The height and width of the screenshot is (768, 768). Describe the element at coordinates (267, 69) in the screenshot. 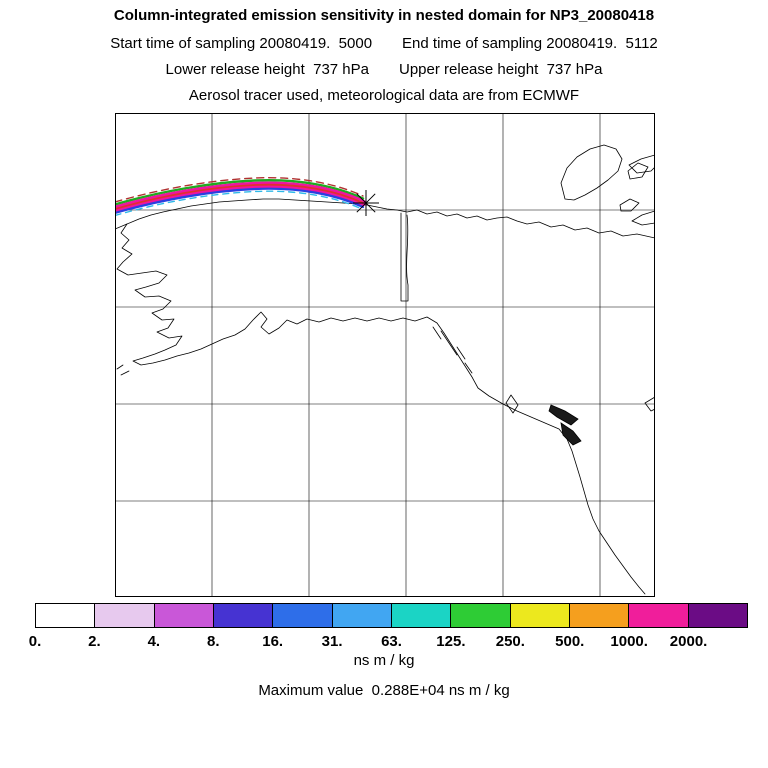

I see `lower-release-label: Lower release height 737 hPa` at that location.